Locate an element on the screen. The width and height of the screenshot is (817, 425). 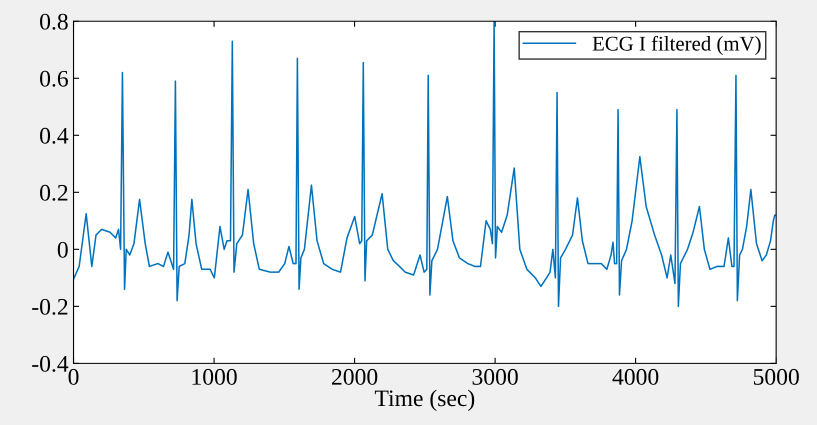
x-tick-label: 2000 is located at coordinates (355, 376).